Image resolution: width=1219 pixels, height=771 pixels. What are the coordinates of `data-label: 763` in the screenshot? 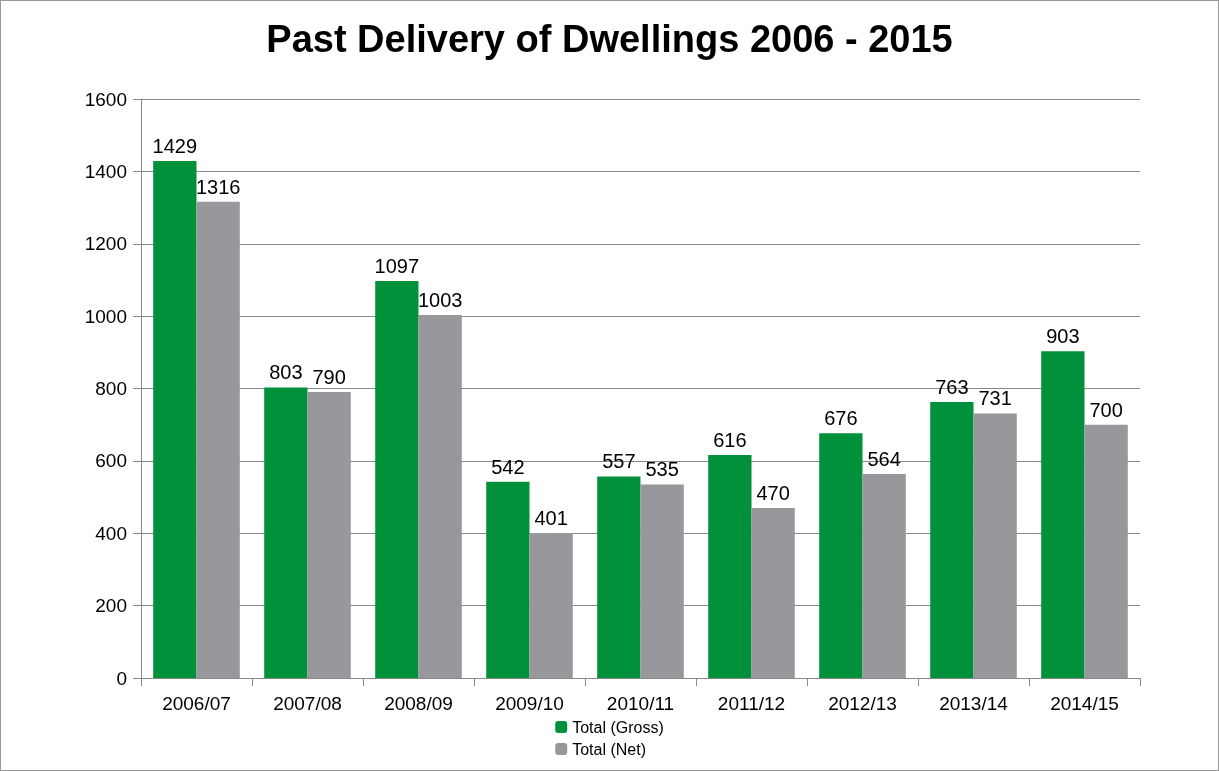 It's located at (952, 386).